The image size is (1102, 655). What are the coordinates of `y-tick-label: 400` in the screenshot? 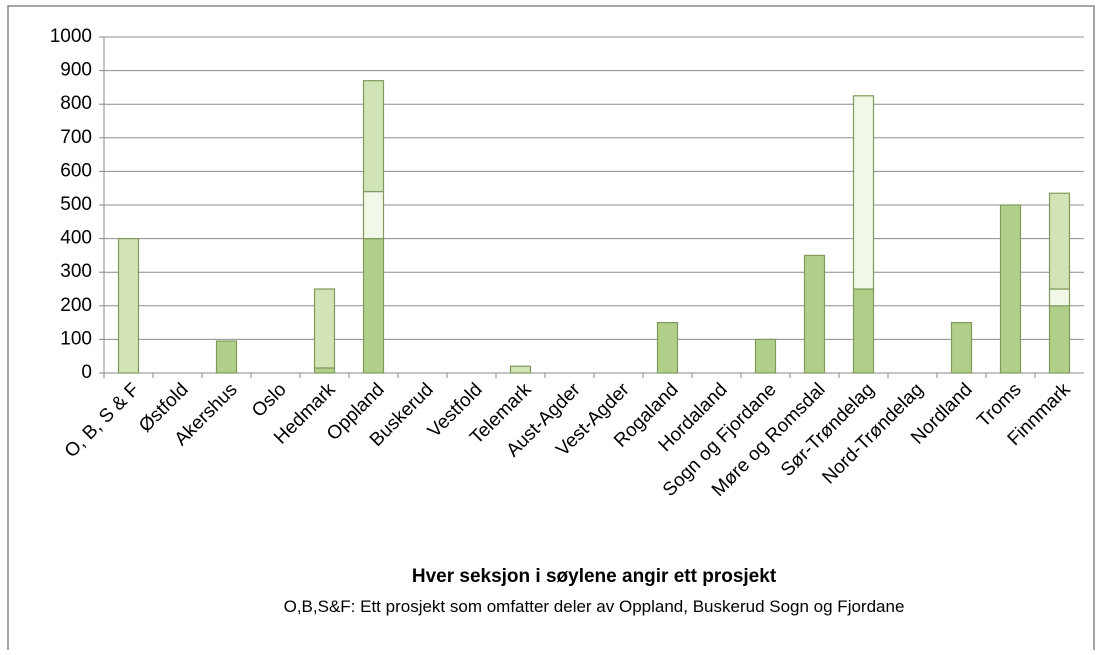 It's located at (76, 238).